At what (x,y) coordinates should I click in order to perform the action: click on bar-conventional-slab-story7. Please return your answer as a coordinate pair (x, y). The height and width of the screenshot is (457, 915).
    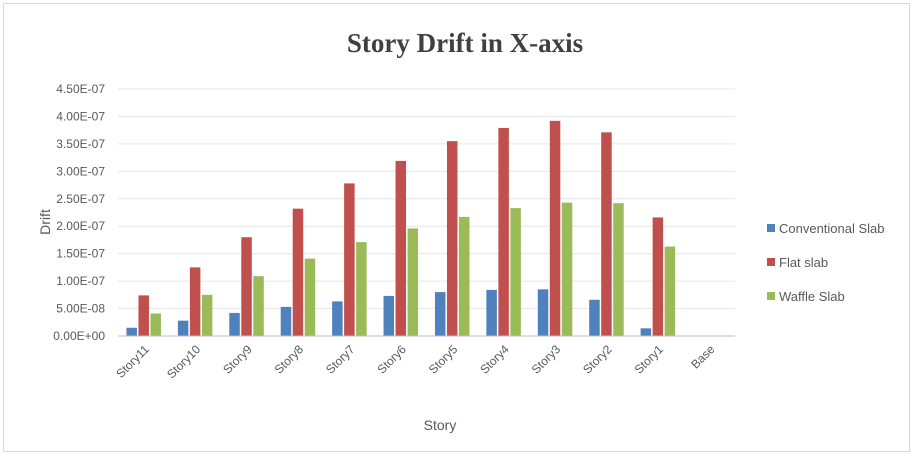
    Looking at the image, I should click on (337, 318).